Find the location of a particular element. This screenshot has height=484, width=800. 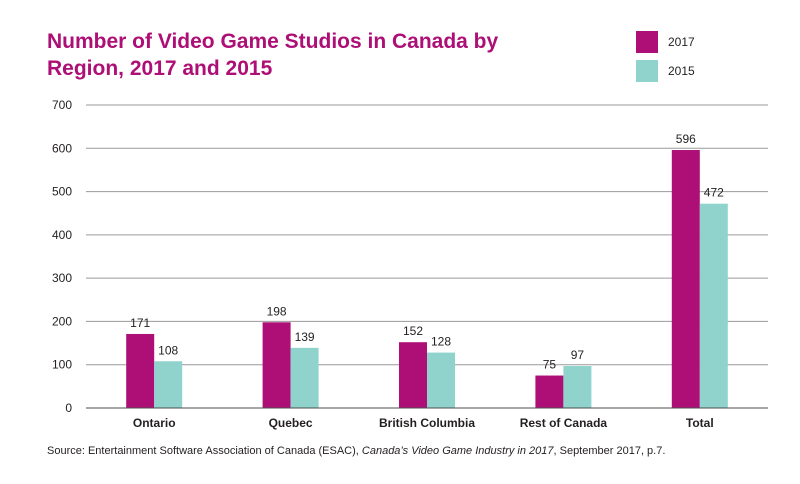

x-tick-label: Ontario is located at coordinates (154, 423).